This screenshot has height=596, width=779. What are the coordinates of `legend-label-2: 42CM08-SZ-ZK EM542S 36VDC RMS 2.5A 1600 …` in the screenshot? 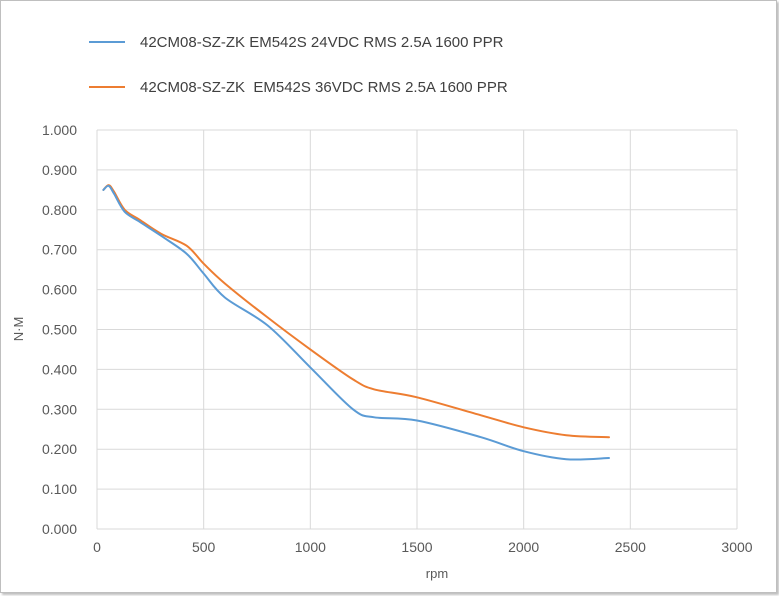 It's located at (324, 87).